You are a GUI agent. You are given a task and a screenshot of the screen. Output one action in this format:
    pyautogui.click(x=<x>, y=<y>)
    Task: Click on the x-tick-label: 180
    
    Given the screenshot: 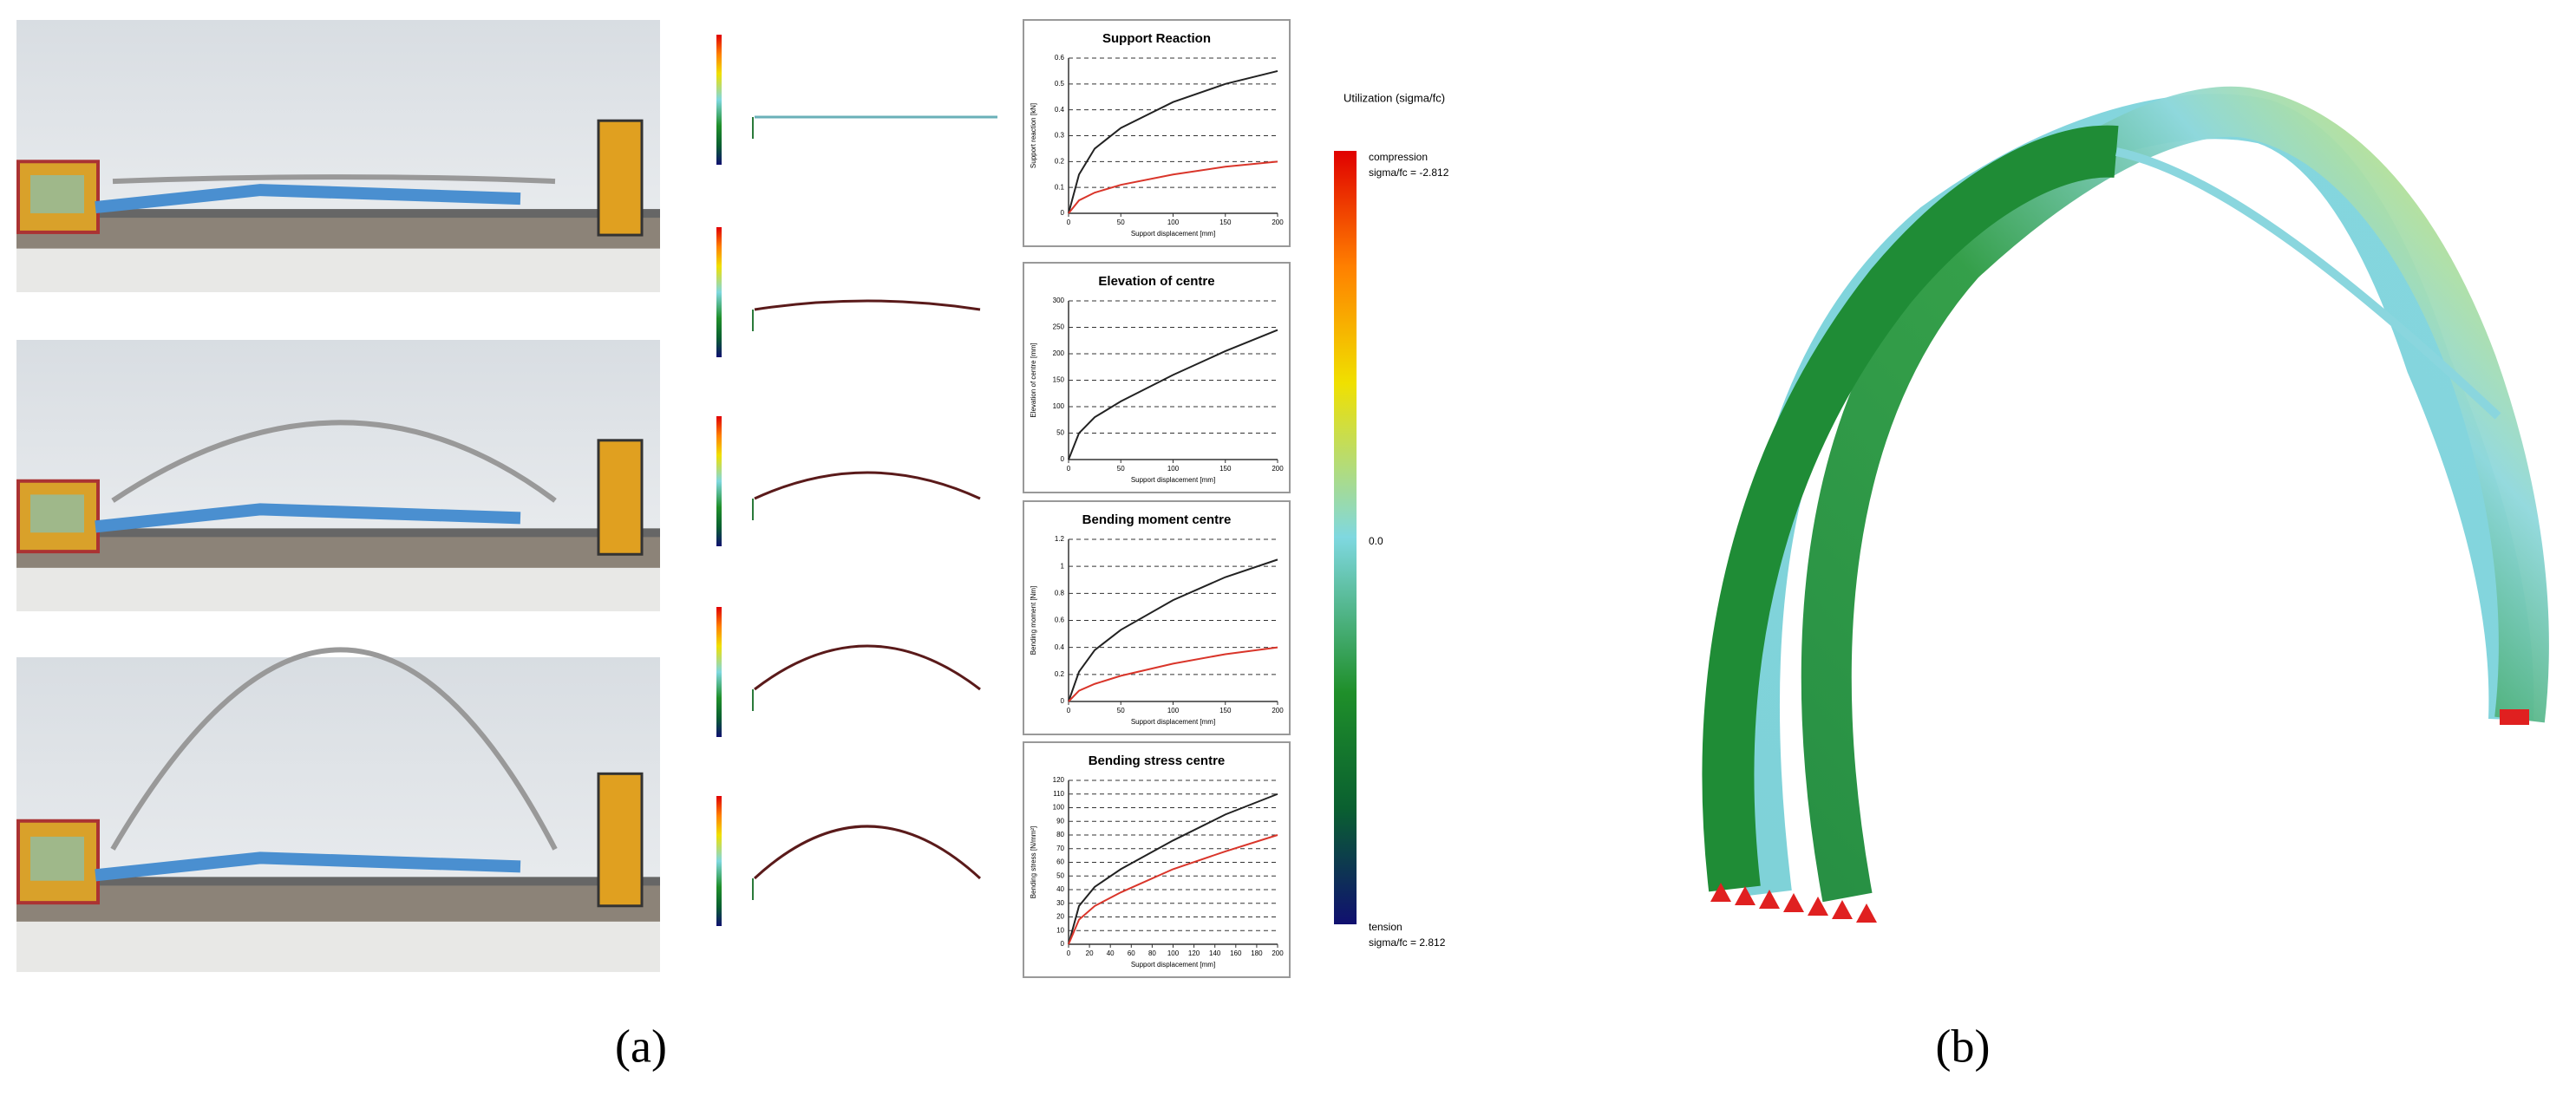 What is the action you would take?
    pyautogui.click(x=1257, y=953)
    